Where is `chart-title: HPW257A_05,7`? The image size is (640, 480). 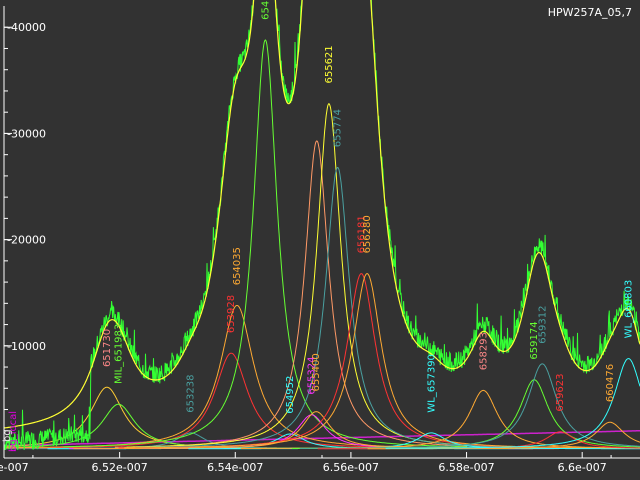 chart-title: HPW257A_05,7 is located at coordinates (590, 12).